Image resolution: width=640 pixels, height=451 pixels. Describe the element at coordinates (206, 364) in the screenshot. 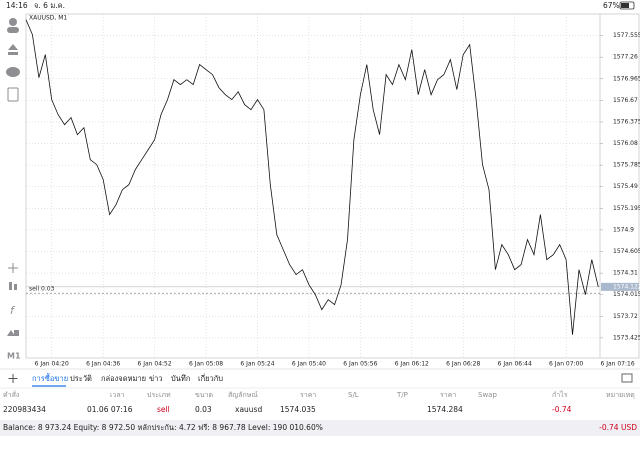

I see `x-tick-label: 6 Jan 05:08` at that location.